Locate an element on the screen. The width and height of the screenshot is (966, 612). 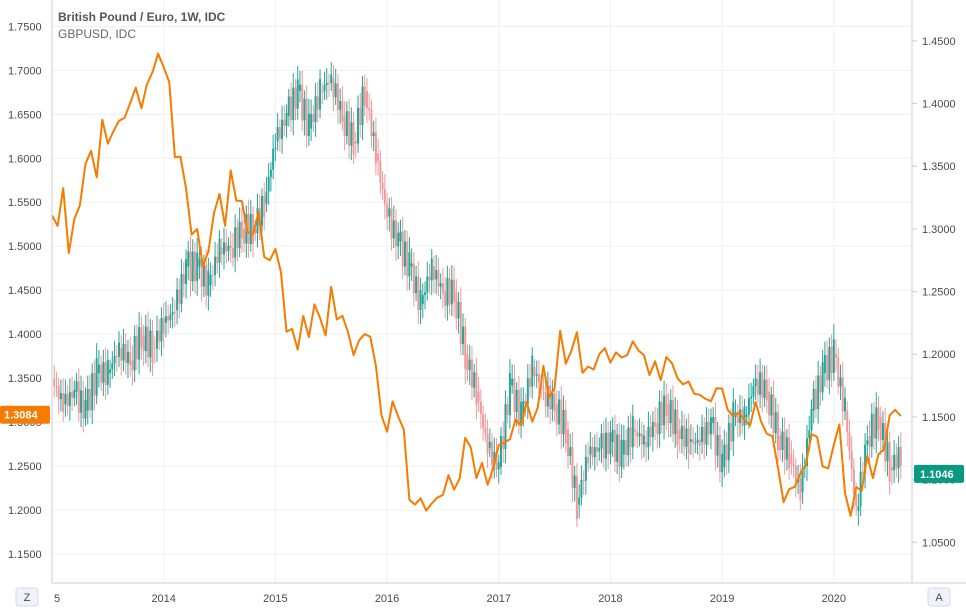
left-tick-label: 1.2000 is located at coordinates (25, 511).